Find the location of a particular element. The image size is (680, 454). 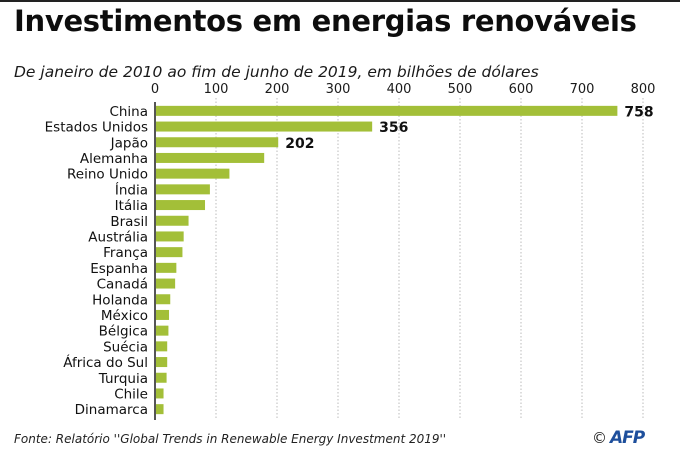

category-label: França is located at coordinates (125, 253).